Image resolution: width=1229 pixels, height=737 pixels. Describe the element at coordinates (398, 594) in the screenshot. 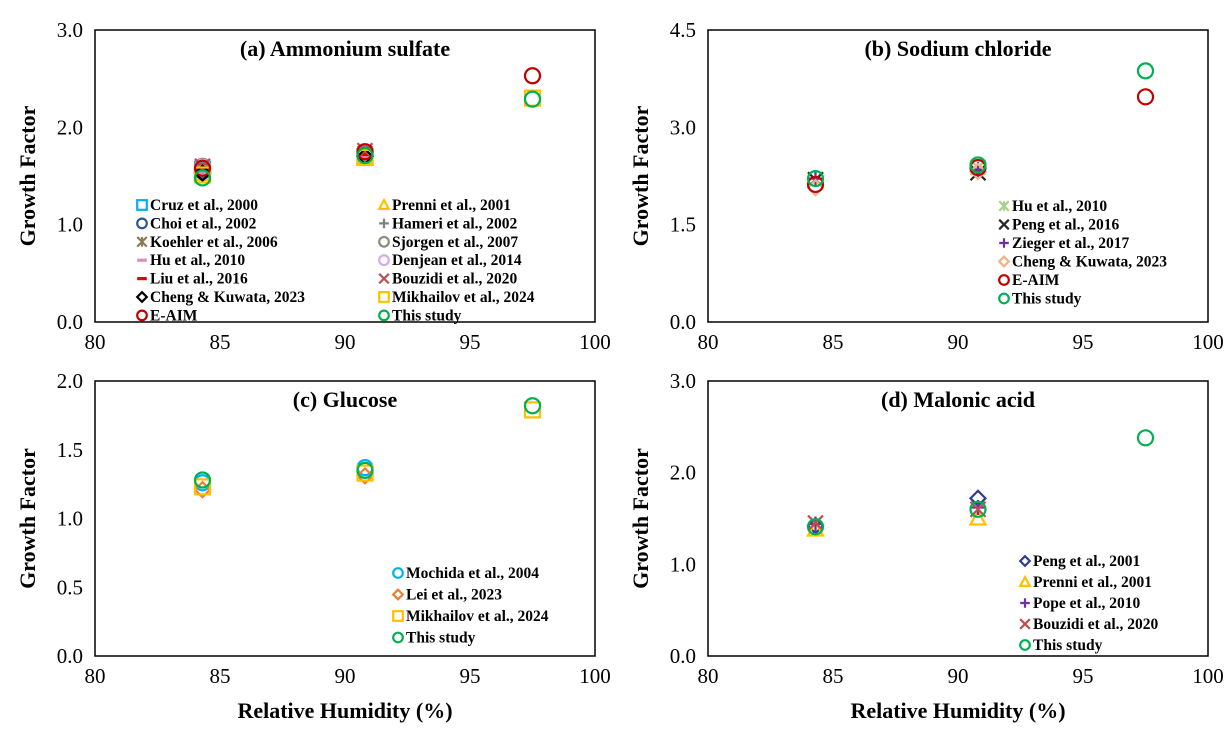

I see `legend-marker-lei-et-al-2023` at that location.